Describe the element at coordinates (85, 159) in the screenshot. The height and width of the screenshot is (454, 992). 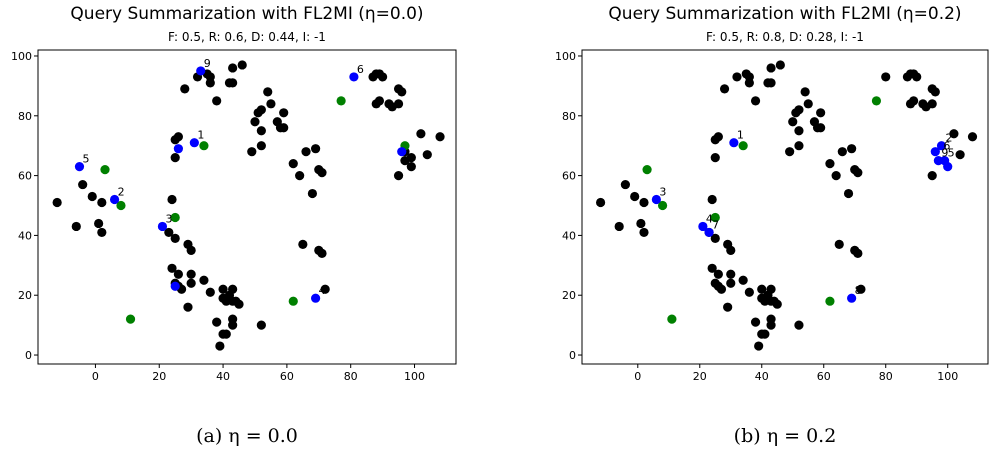
I see `summary-point-label: 5` at that location.